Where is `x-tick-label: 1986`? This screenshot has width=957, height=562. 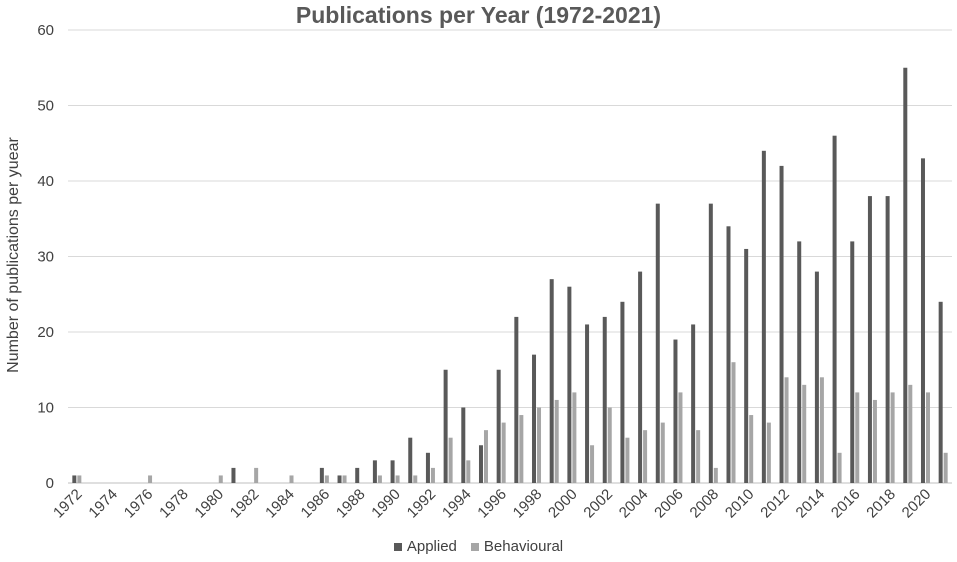
x-tick-label: 1986 is located at coordinates (316, 504).